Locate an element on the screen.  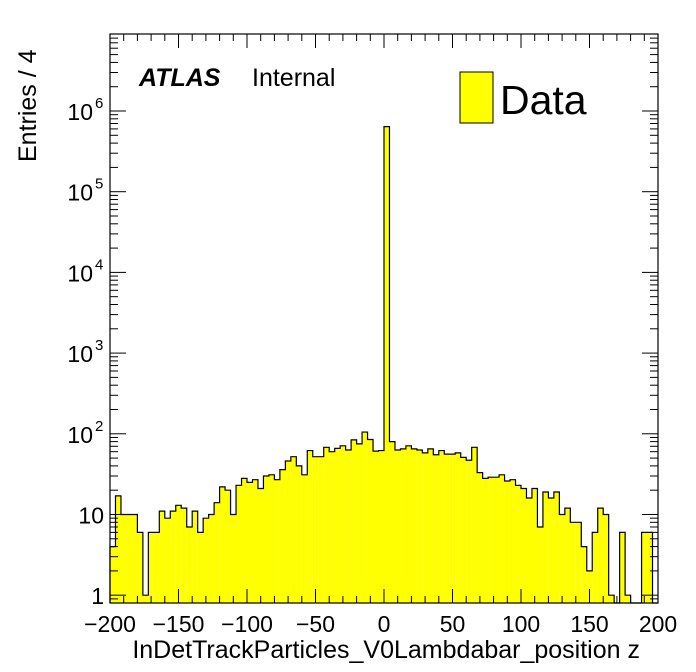
y-tick-exponent: 4 is located at coordinates (99, 264).